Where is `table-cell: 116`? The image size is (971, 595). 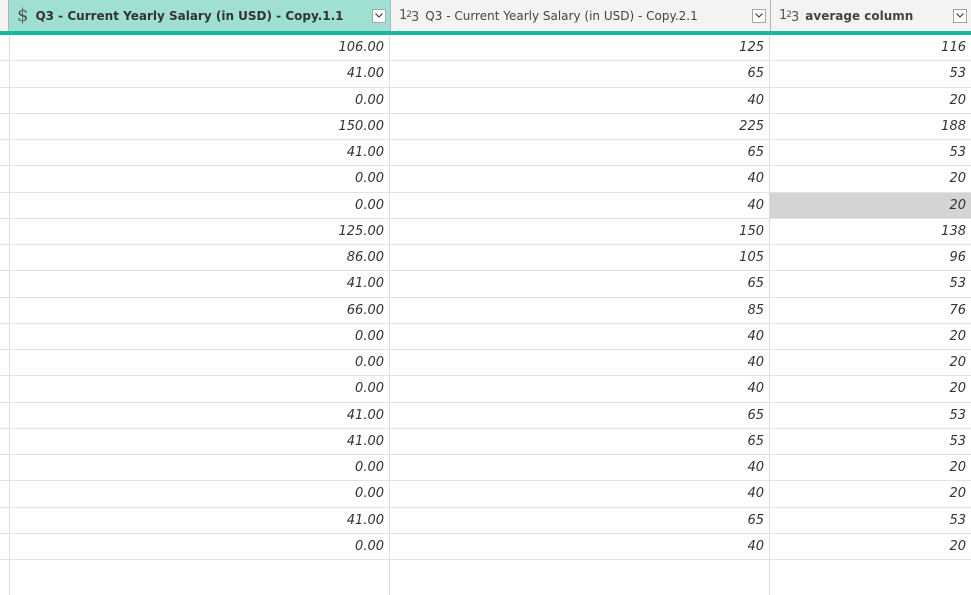 table-cell: 116 is located at coordinates (953, 48).